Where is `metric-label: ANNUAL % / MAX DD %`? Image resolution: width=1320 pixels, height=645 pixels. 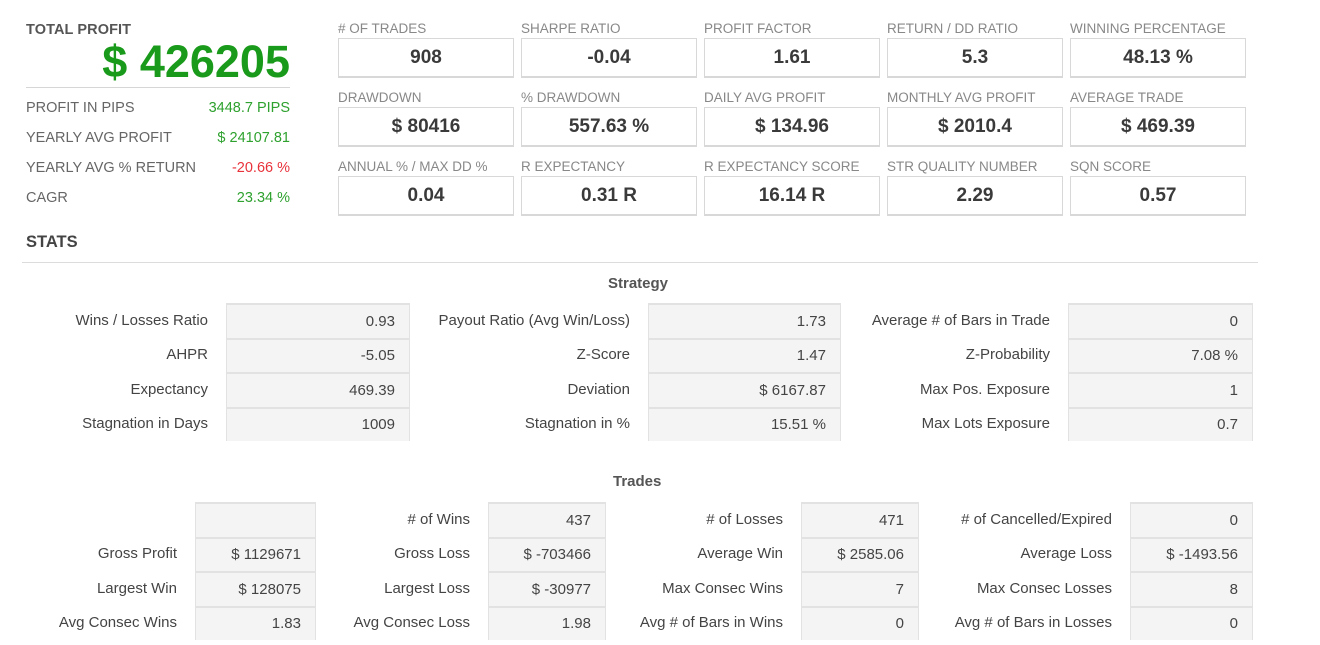
metric-label: ANNUAL % / MAX DD % is located at coordinates (413, 166).